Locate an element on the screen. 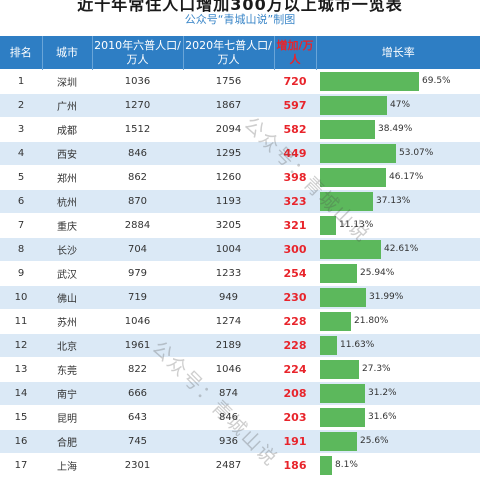 The width and height of the screenshot is (480, 480). cell-pop2010: 745 is located at coordinates (137, 441).